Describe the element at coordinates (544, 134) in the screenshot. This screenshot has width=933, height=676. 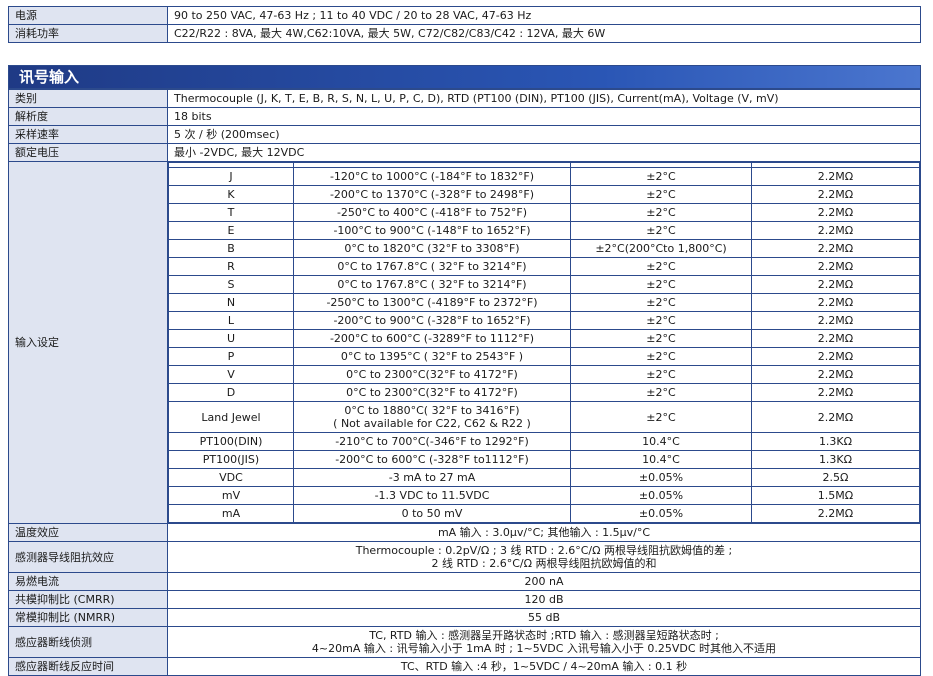
I see `spec-value: 5 次 / 秒 (200msec)` at that location.